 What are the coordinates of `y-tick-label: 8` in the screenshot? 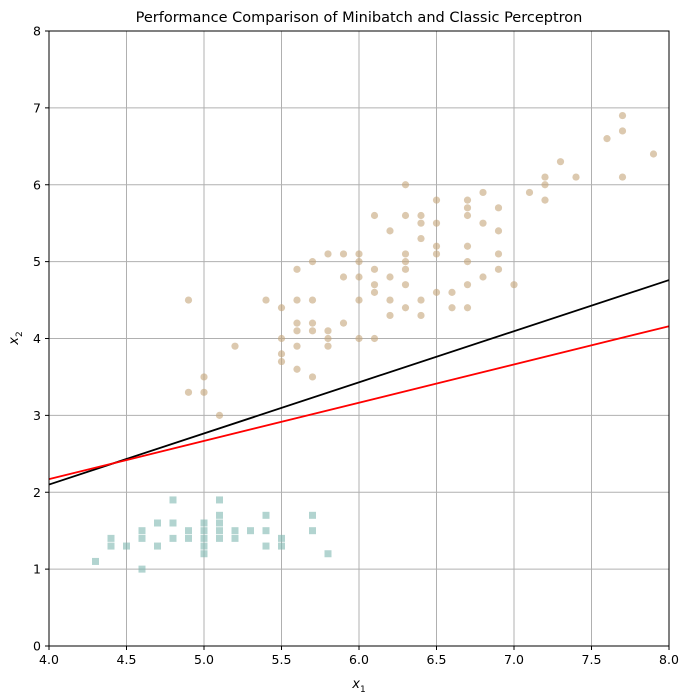 It's located at (37, 31).